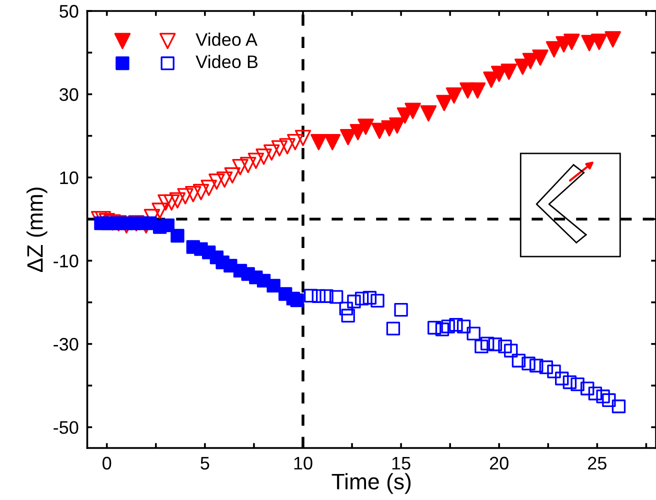 This screenshot has height=500, width=656. Describe the element at coordinates (303, 463) in the screenshot. I see `x-tick-label: 10` at that location.